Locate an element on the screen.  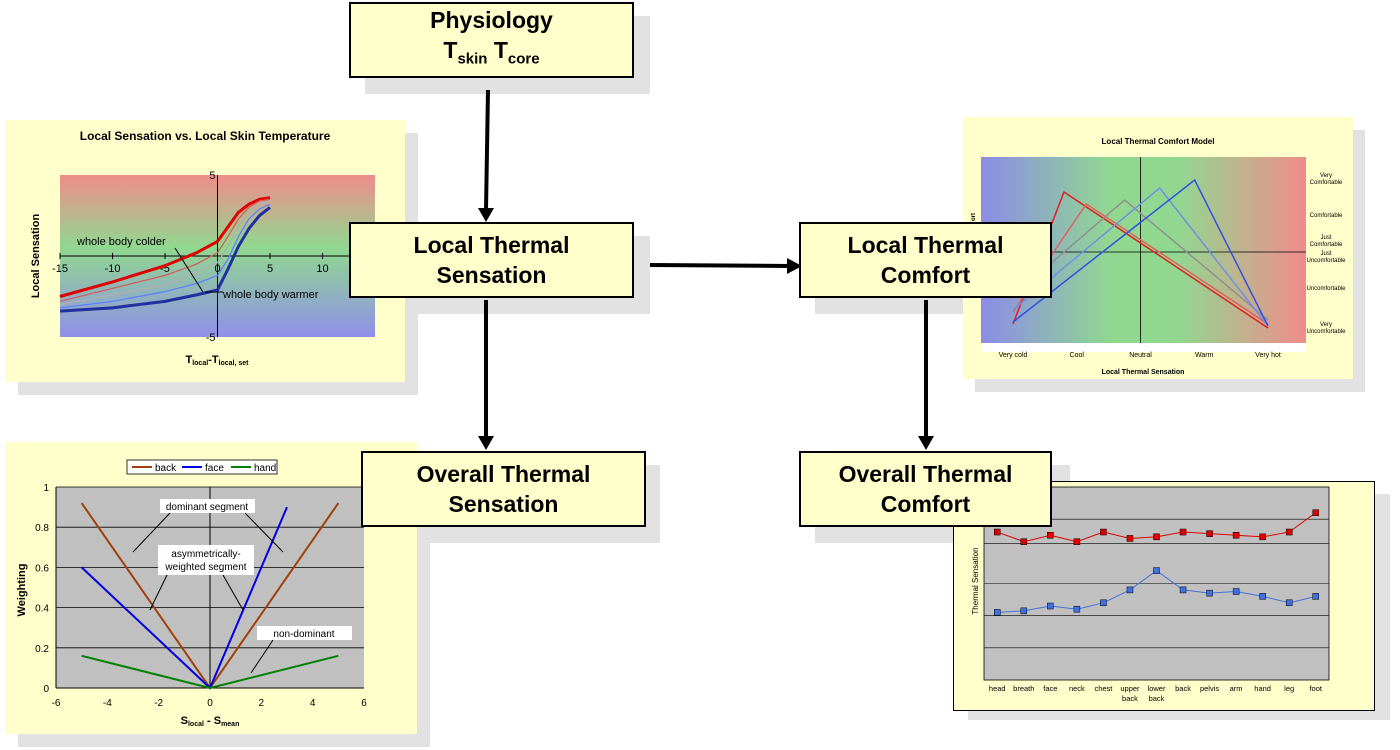
chart2-x-tick-label: Cool is located at coordinates (1077, 355).